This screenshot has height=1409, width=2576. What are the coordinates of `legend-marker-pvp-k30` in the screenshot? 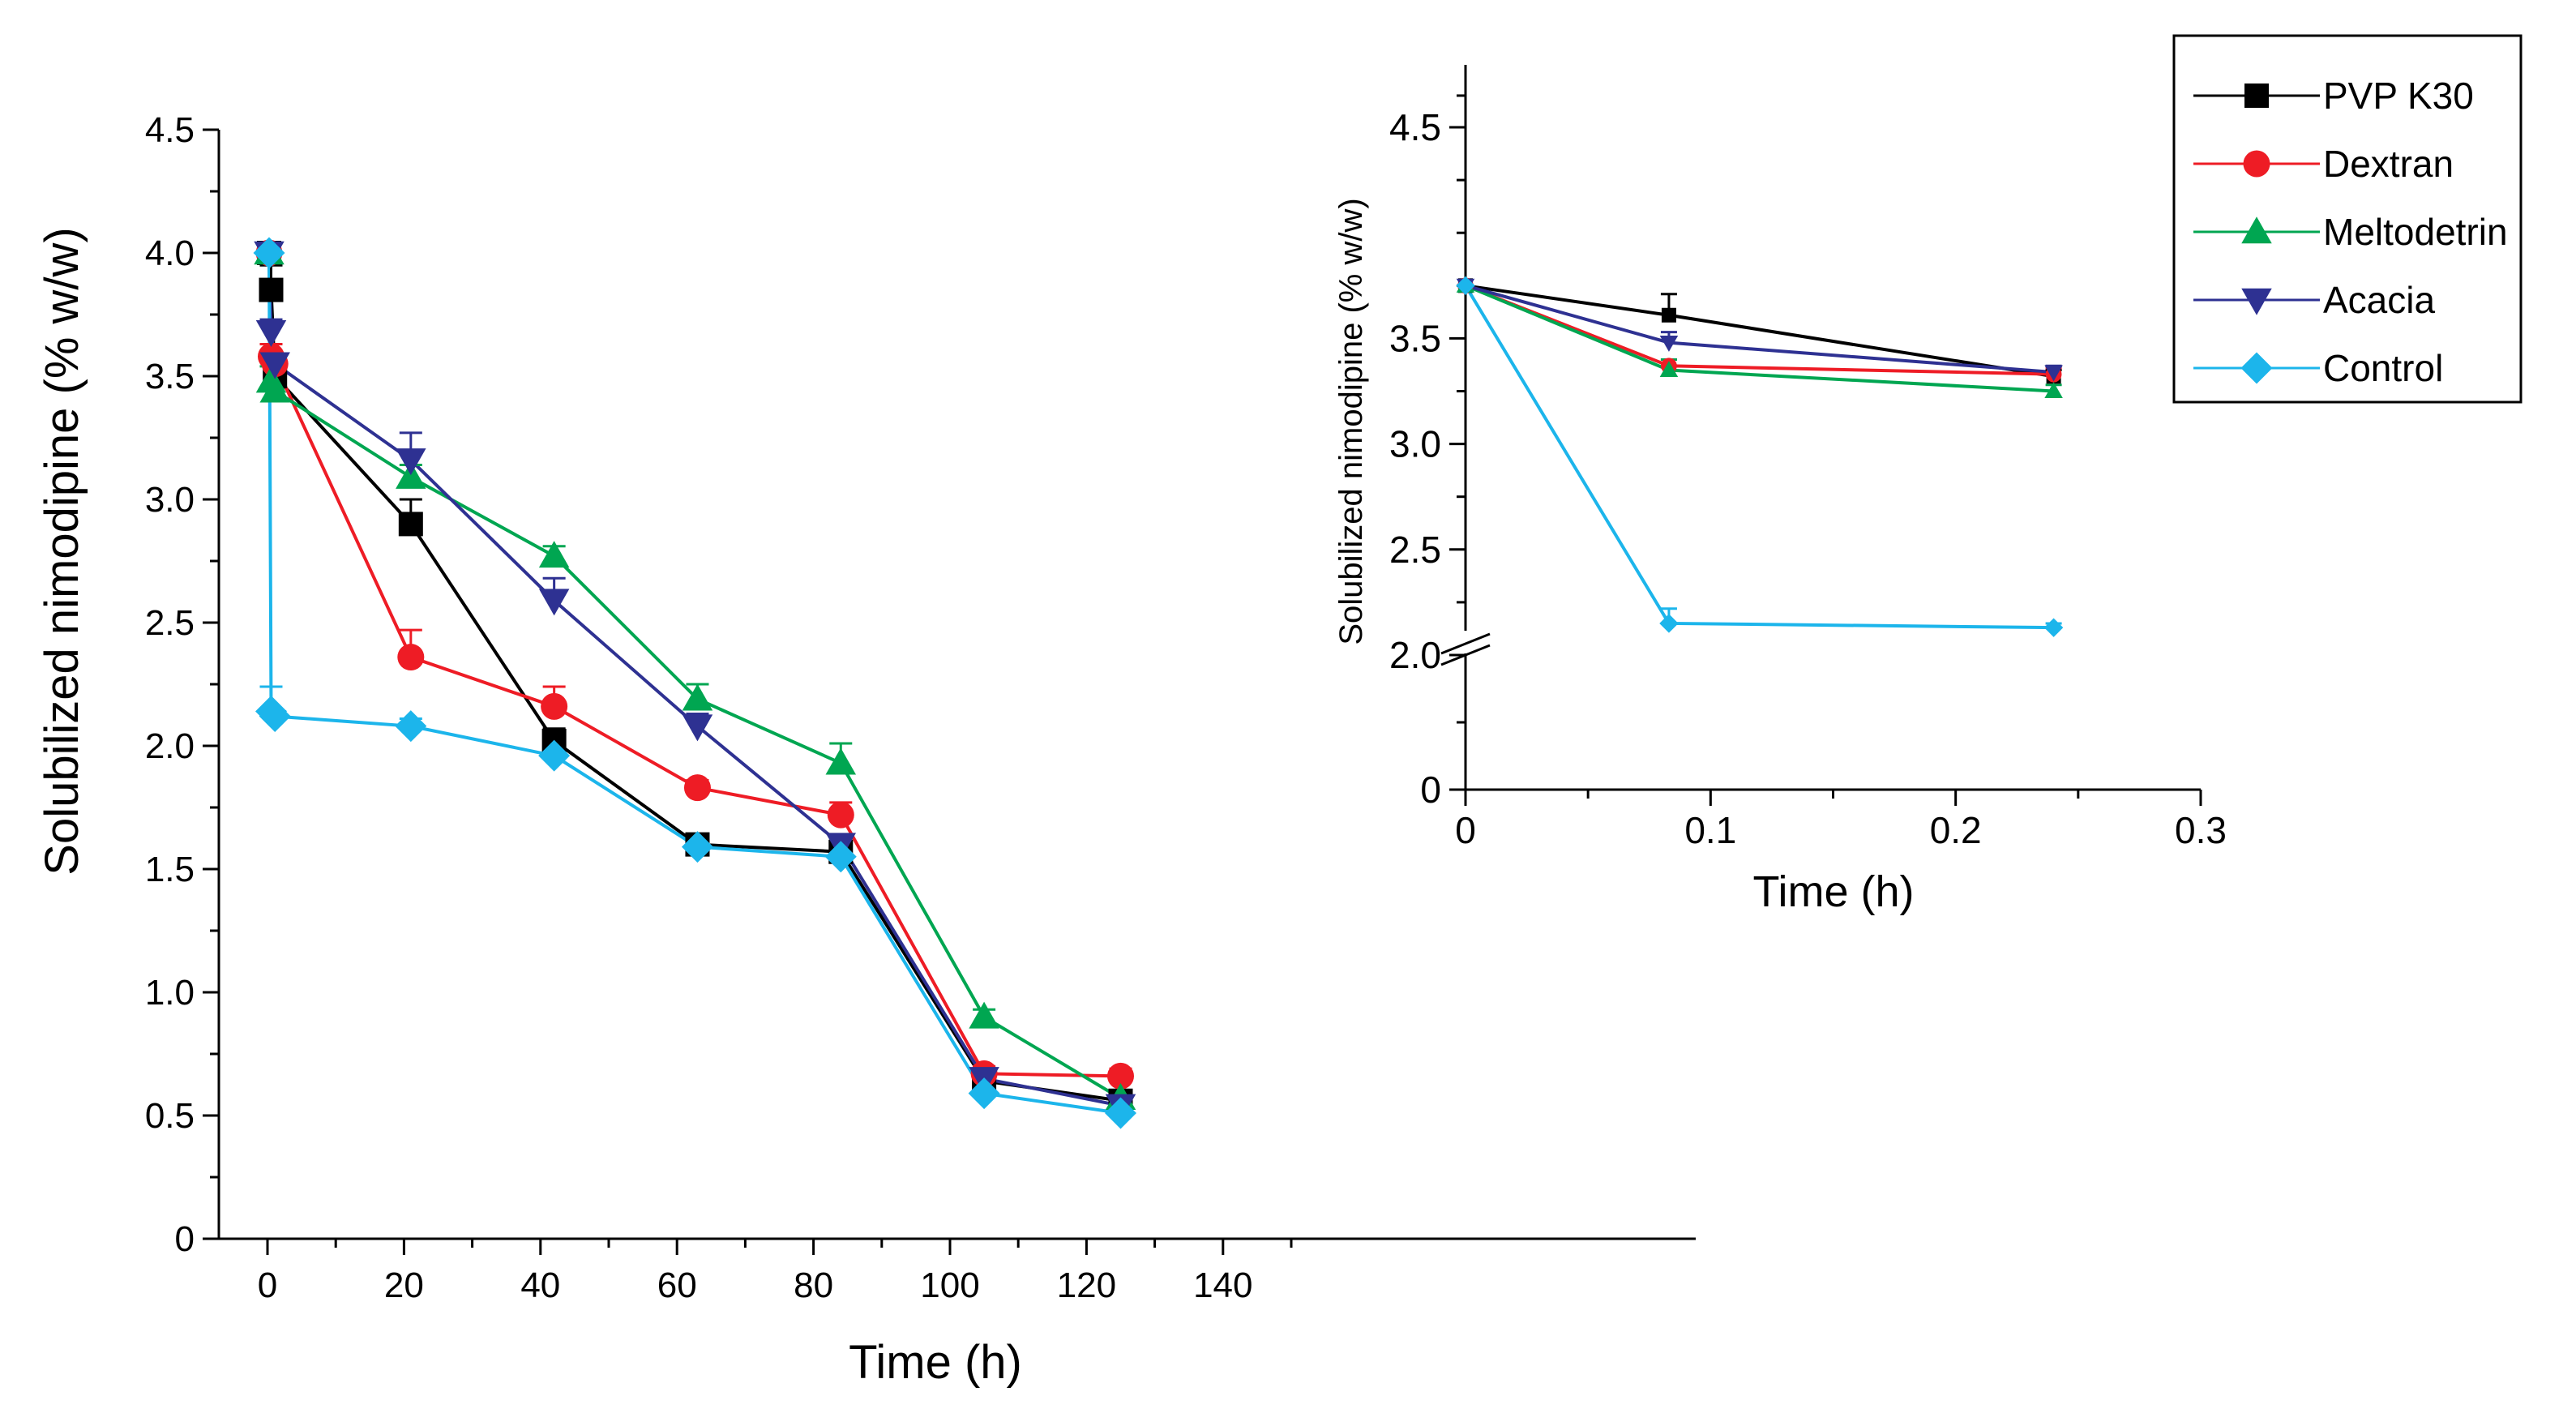 It's located at (2256, 96).